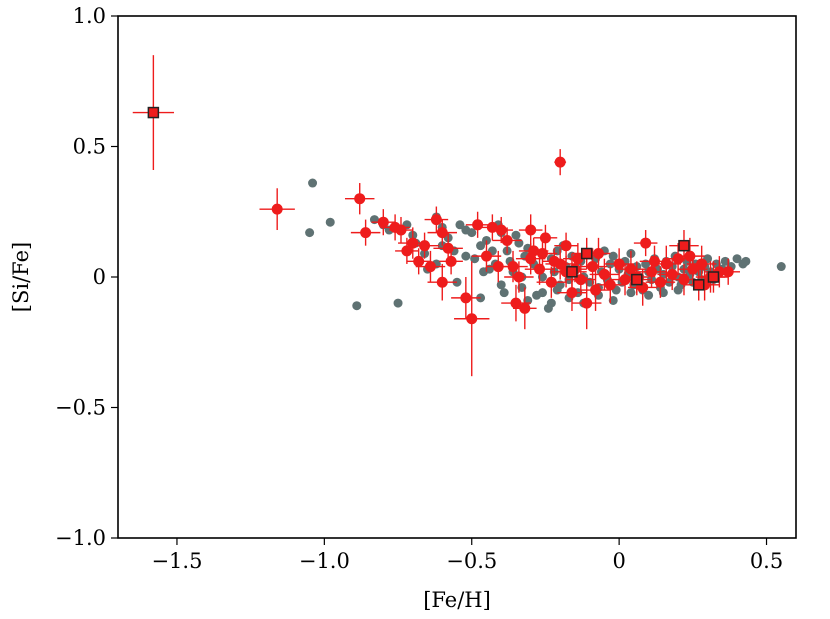 This screenshot has height=619, width=830. I want to click on x-tick-label: 0, so click(618, 561).